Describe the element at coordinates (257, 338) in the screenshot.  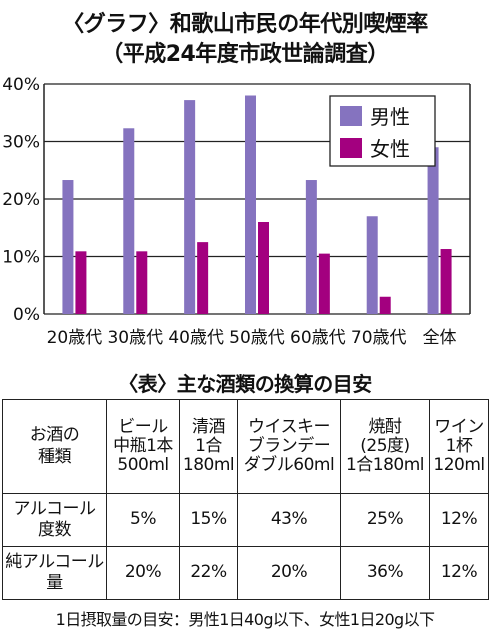
I see `x-tick-label: 50歳代` at that location.